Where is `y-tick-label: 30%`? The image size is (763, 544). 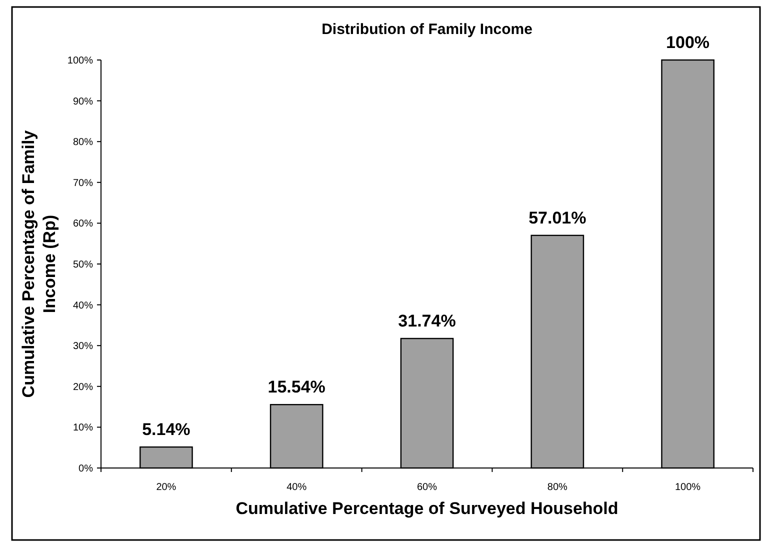
y-tick-label: 30% is located at coordinates (83, 346).